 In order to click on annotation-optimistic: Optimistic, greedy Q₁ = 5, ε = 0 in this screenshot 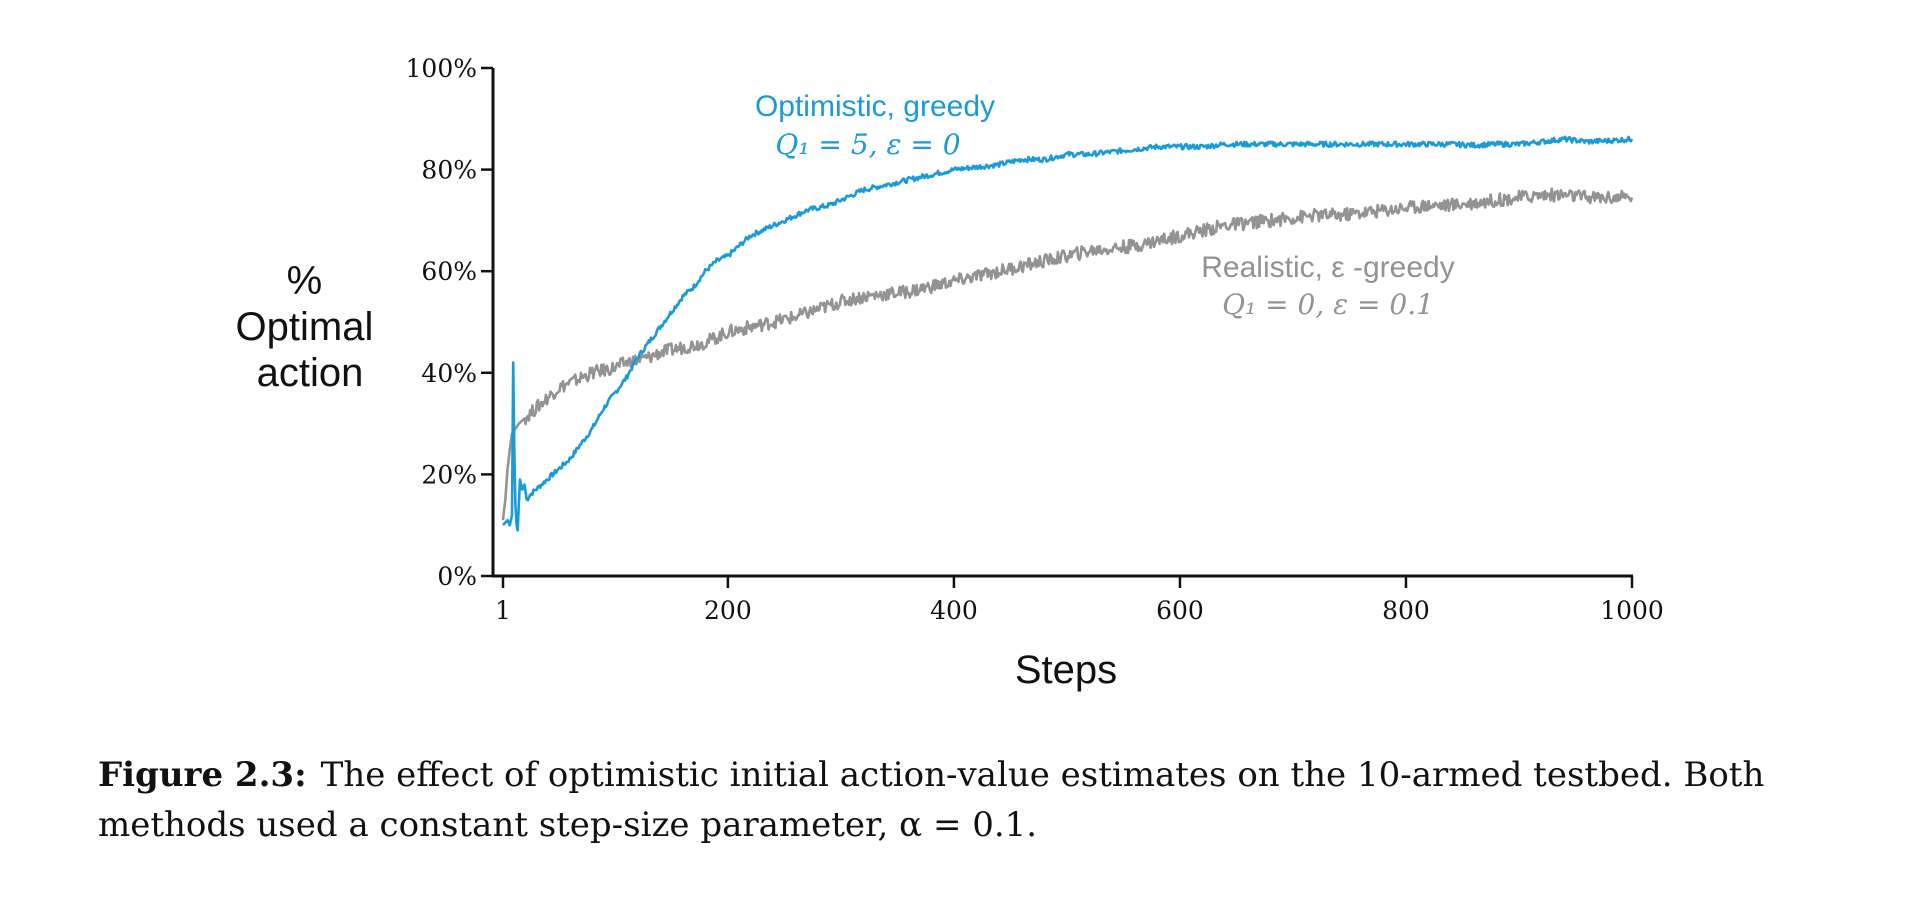, I will do `click(875, 125)`.